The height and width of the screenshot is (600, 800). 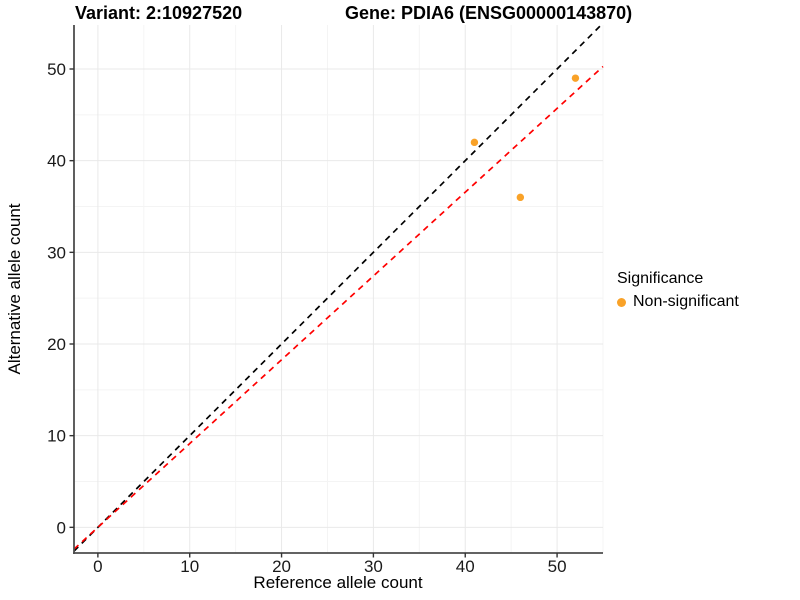 What do you see at coordinates (557, 566) in the screenshot?
I see `x-tick-label: 50` at bounding box center [557, 566].